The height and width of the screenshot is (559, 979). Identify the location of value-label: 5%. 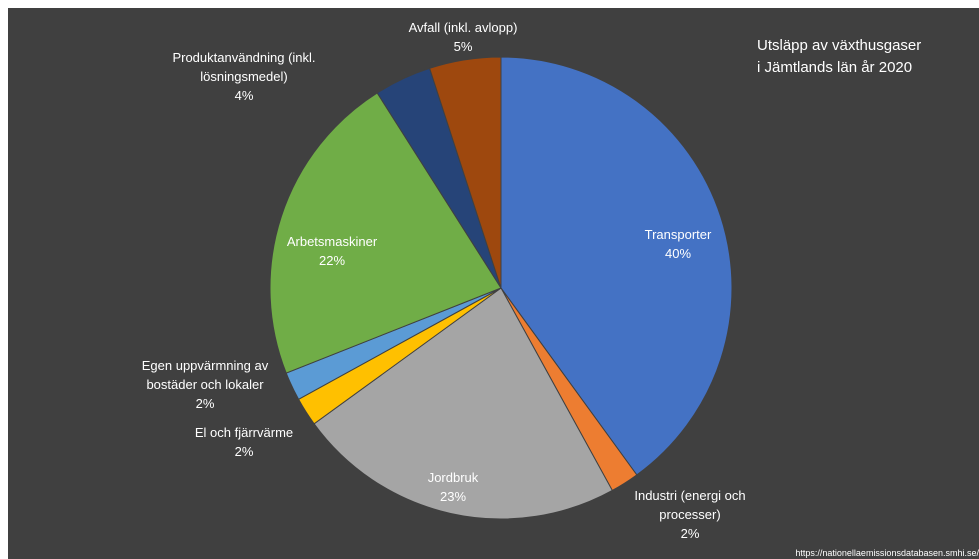
(463, 46).